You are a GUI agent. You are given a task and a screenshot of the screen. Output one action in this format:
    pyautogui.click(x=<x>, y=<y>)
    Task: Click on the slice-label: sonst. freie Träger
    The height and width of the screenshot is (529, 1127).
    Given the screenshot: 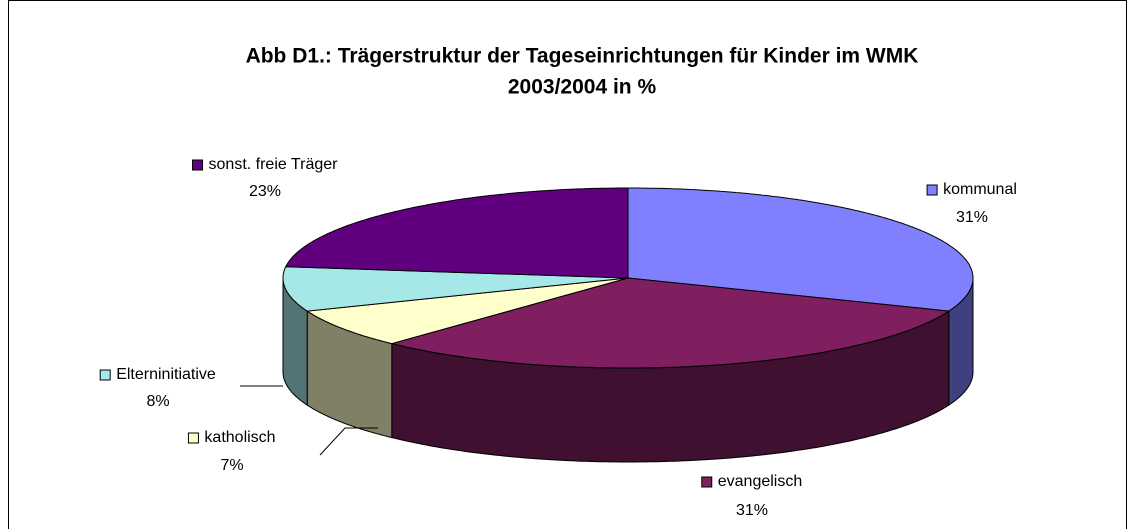 What is the action you would take?
    pyautogui.click(x=274, y=164)
    